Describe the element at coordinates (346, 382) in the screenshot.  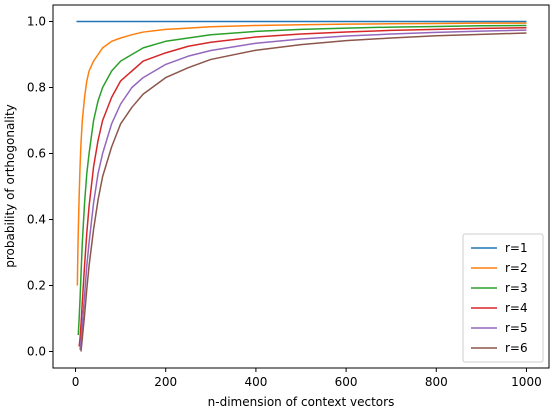
I see `x-tick-label: 600` at that location.